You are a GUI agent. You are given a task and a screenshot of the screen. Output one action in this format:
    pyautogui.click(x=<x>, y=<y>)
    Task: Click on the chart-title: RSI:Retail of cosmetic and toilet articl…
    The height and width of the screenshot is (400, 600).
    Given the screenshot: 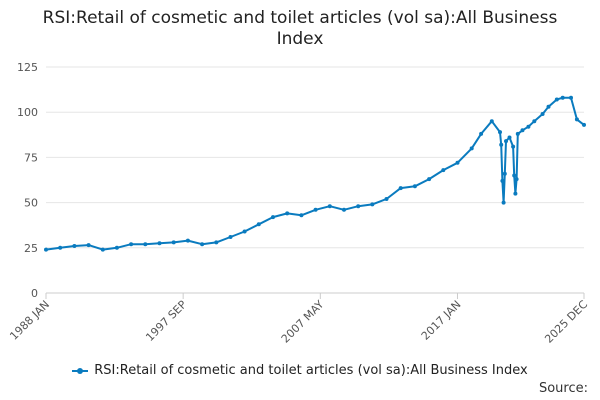 What is the action you would take?
    pyautogui.click(x=300, y=28)
    